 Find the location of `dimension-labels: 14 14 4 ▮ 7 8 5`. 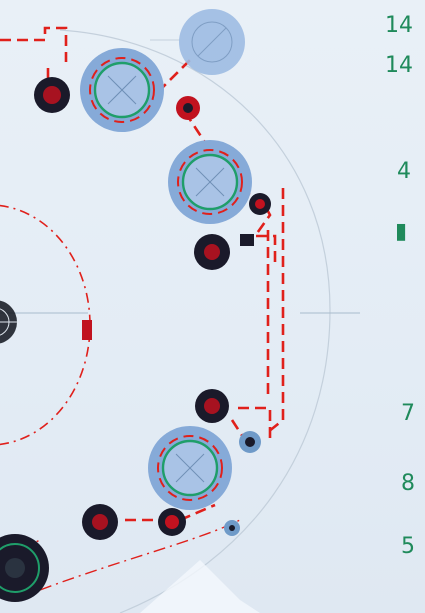

dimension-labels: 14 14 4 ▮ 7 8 5 is located at coordinates (400, 286).